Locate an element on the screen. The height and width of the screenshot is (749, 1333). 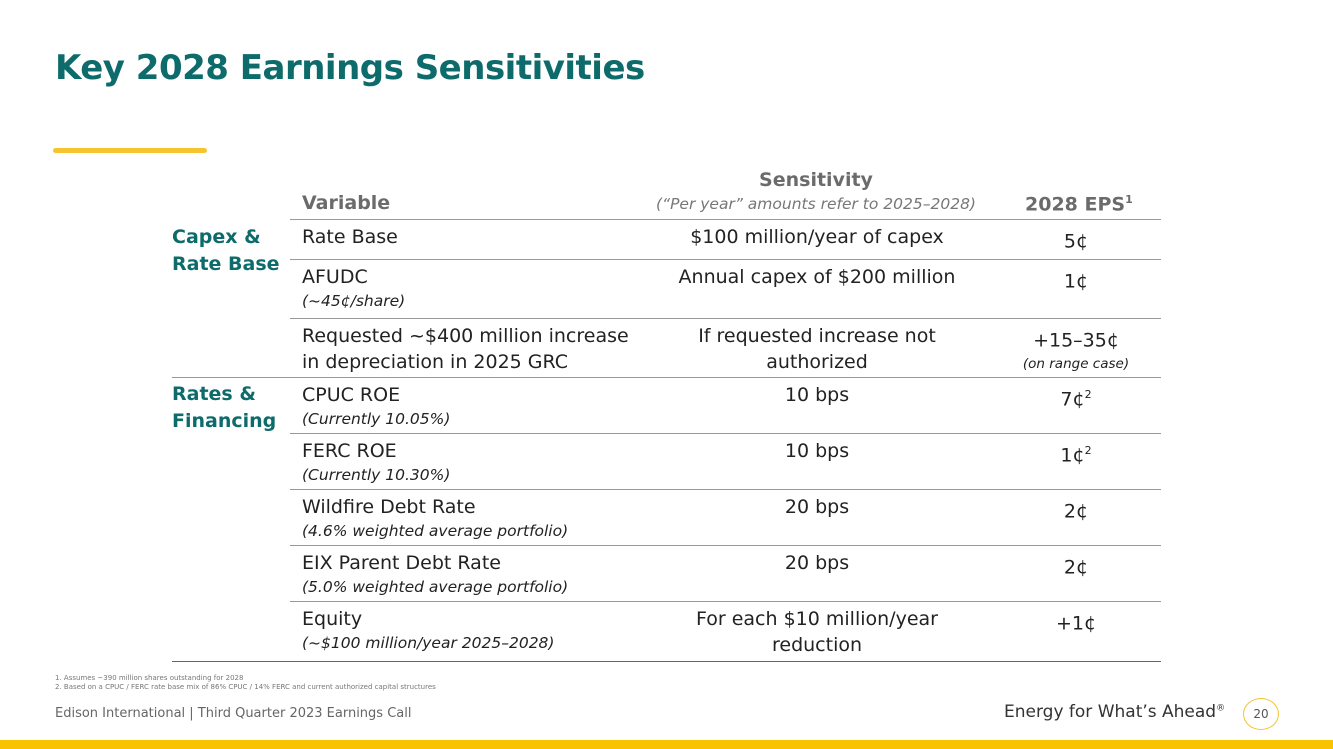
variable-name: Rate Base is located at coordinates (350, 237).